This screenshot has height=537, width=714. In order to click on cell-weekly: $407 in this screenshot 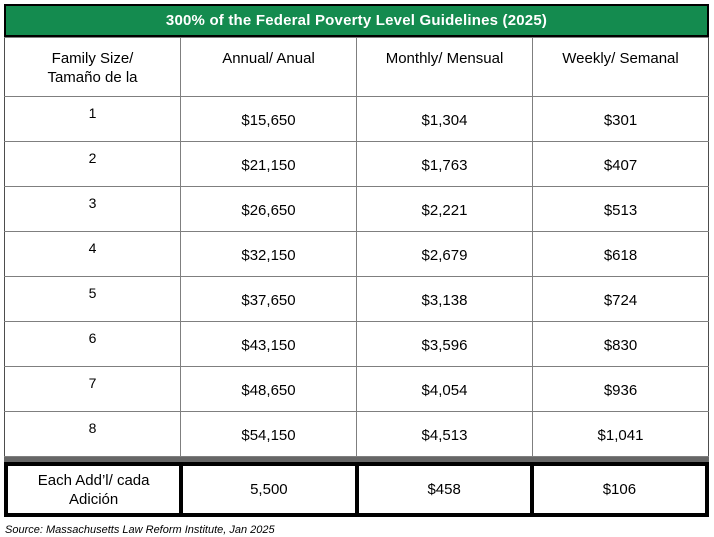, I will do `click(620, 164)`.